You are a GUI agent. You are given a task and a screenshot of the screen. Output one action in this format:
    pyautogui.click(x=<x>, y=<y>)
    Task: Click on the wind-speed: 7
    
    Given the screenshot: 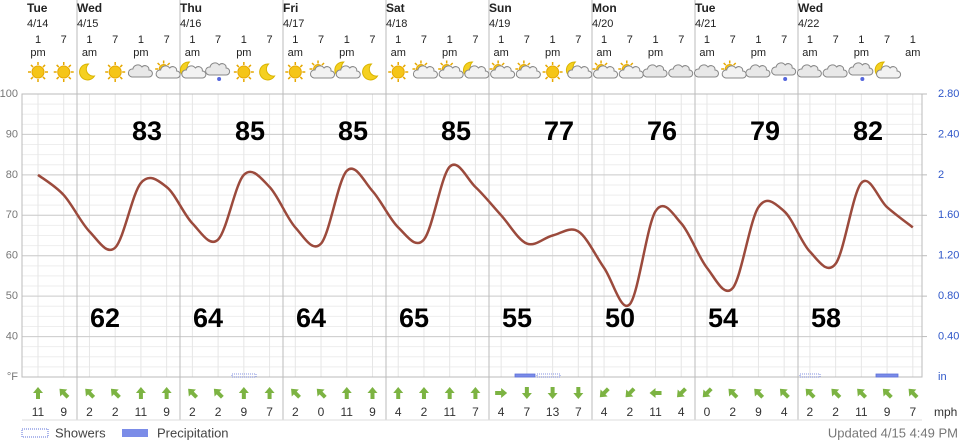 What is the action you would take?
    pyautogui.click(x=269, y=412)
    